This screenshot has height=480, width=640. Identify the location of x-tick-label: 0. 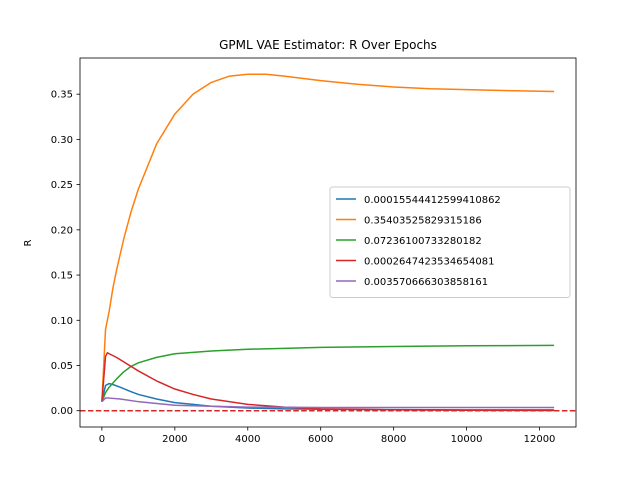
(102, 439).